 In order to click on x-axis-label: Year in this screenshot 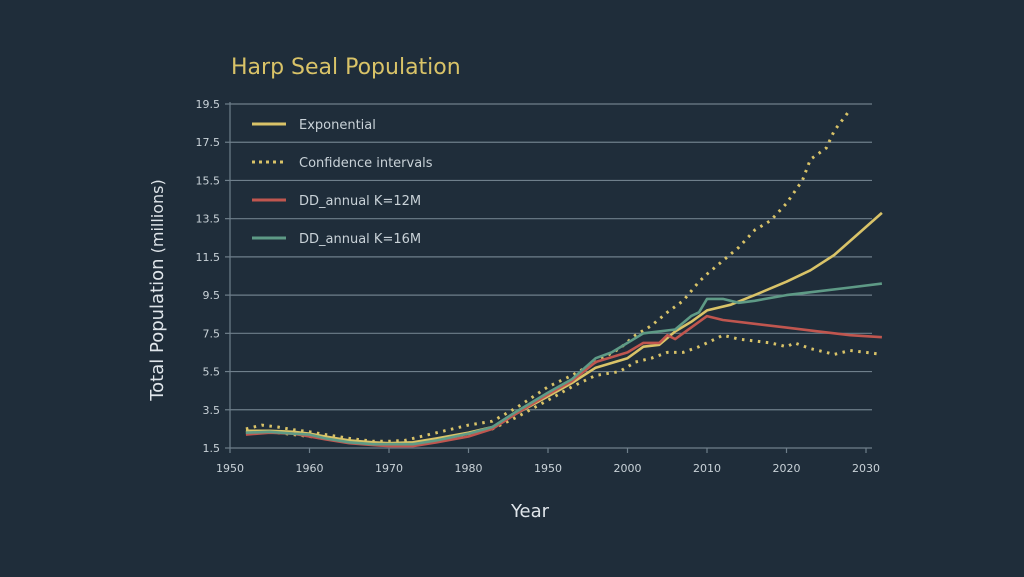, I will do `click(530, 511)`.